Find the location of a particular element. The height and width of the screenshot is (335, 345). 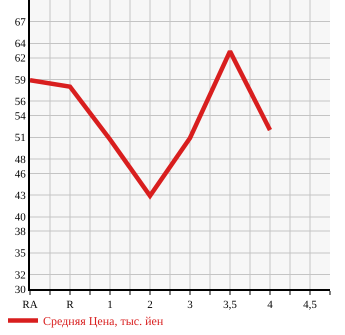

y-tick-label: 35 is located at coordinates (20, 254).